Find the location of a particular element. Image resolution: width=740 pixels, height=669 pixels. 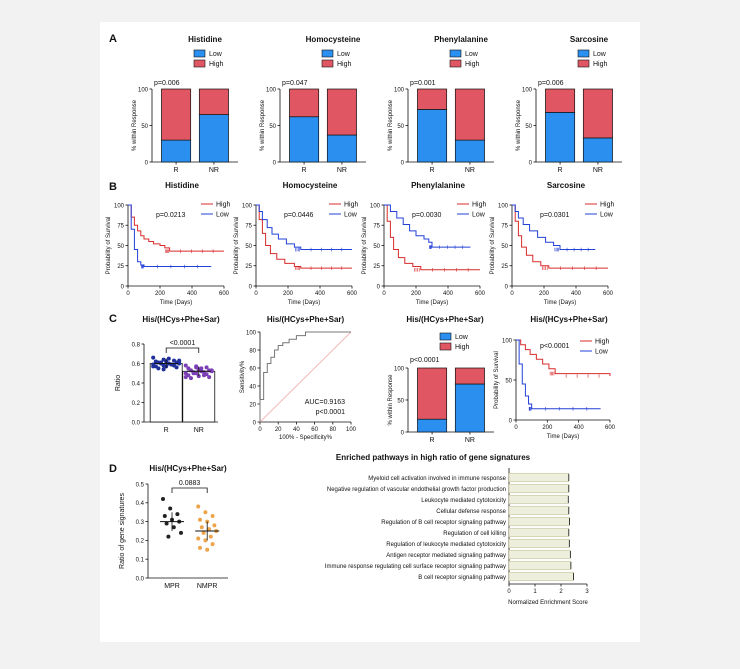

b-sarcosine-curve-high is located at coordinates (560, 236).